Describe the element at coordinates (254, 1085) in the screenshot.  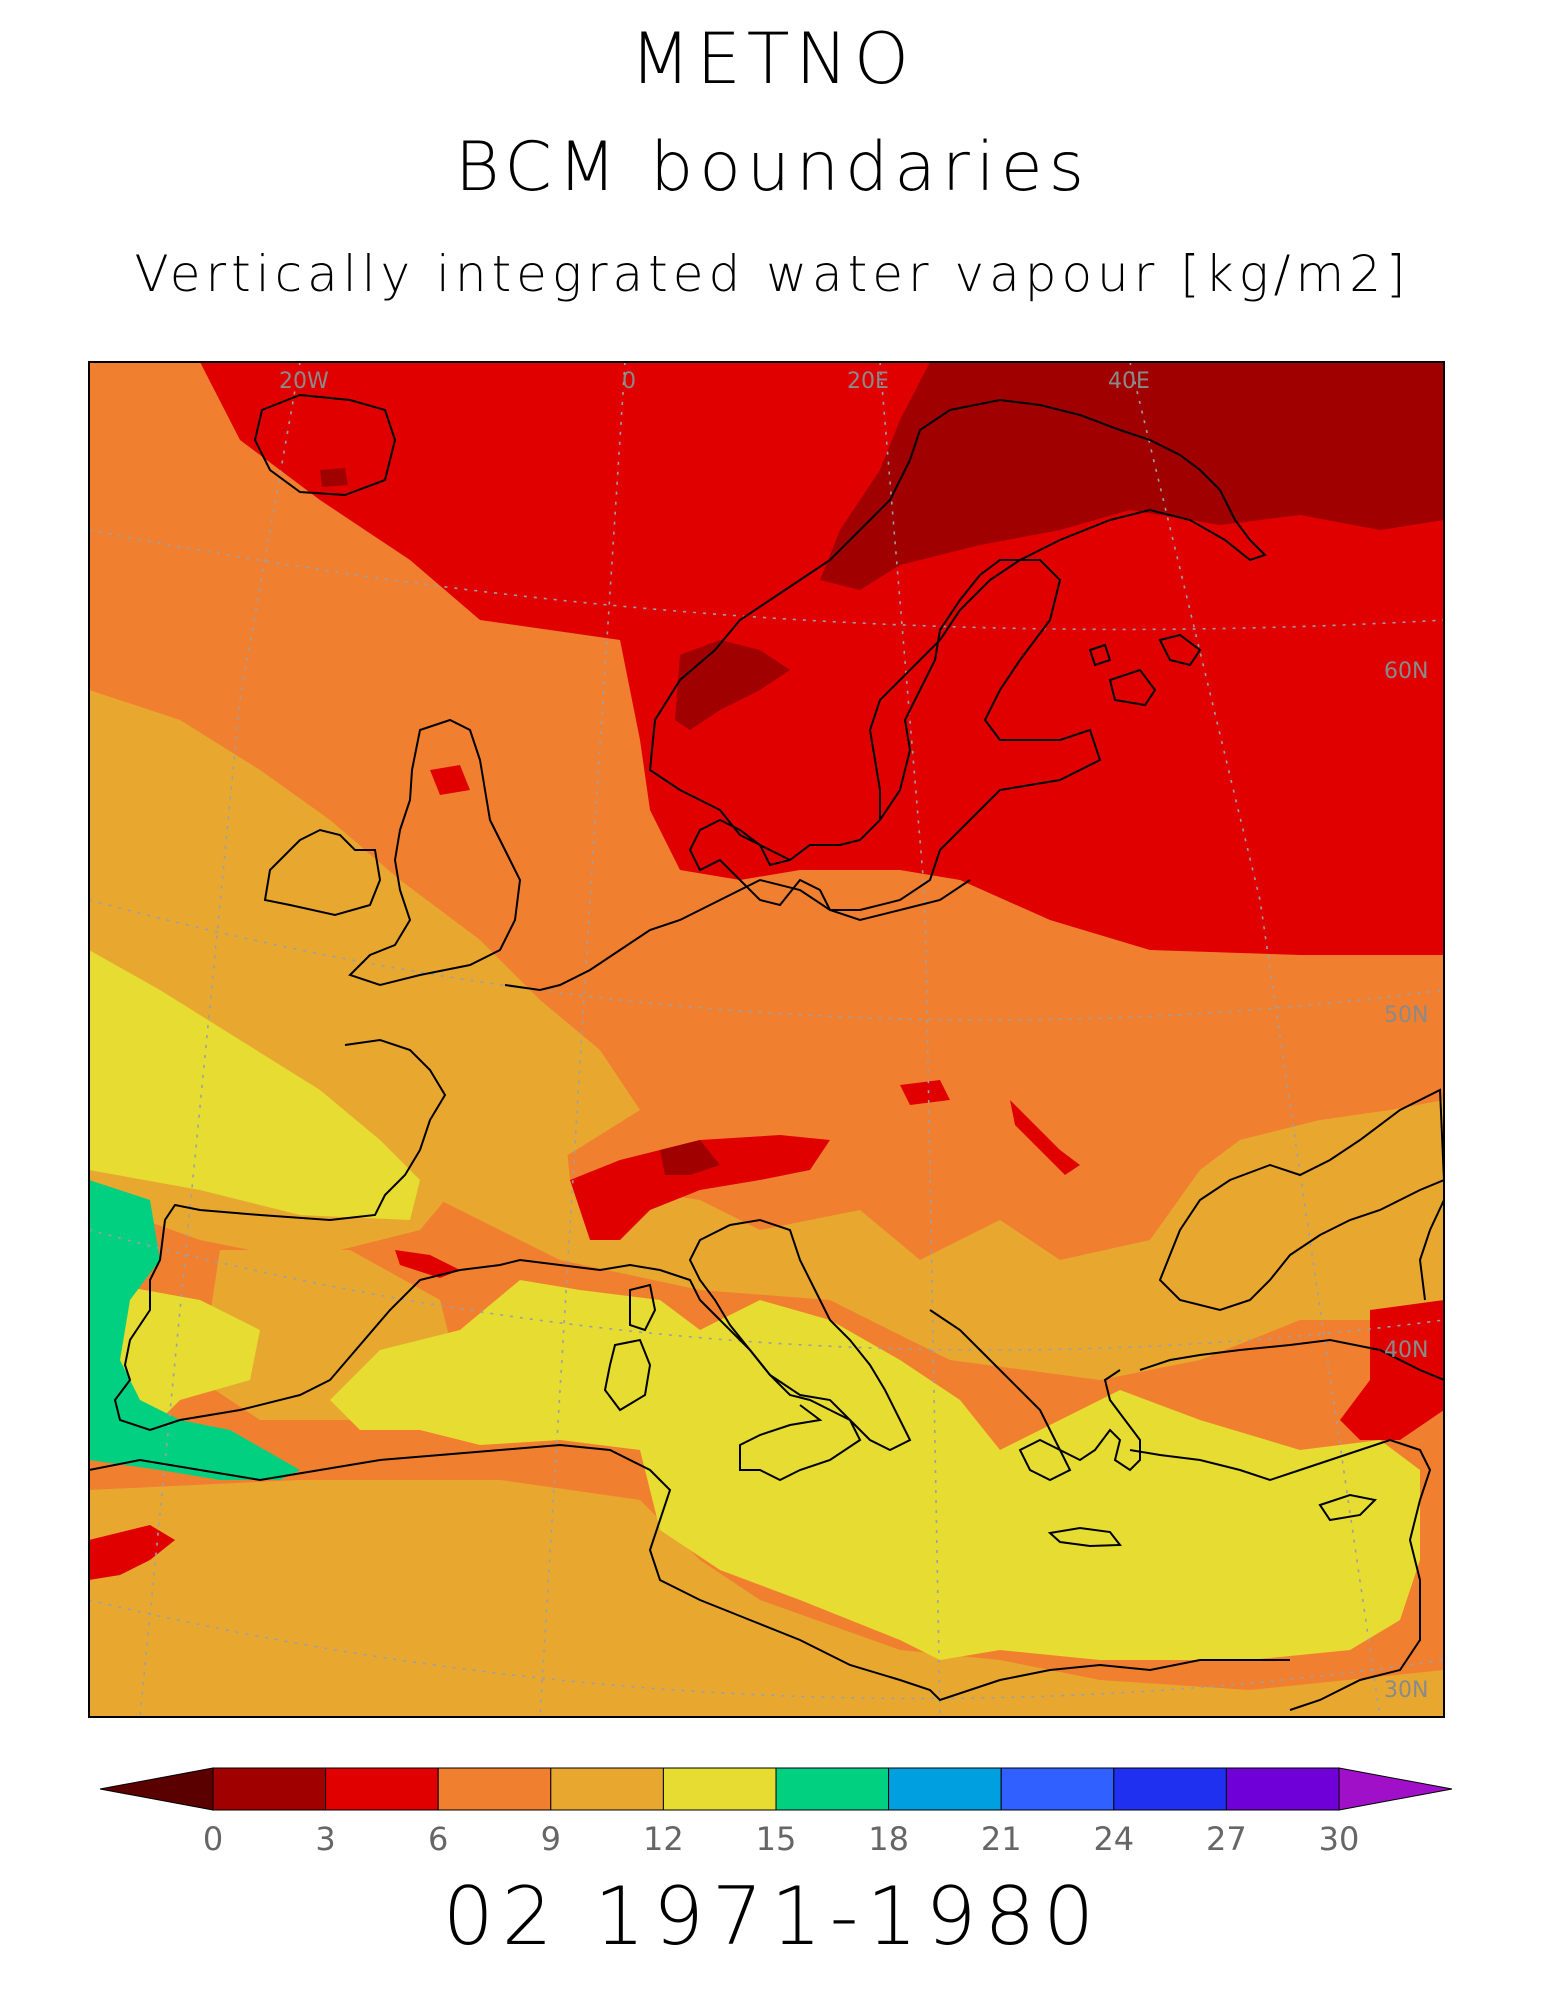
I see `field-12to15-atlantic` at that location.